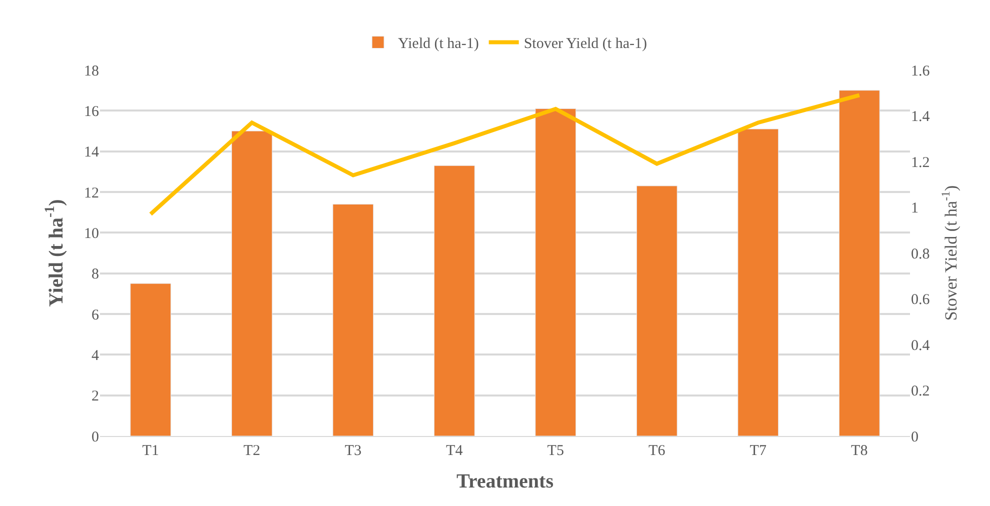 Image resolution: width=990 pixels, height=506 pixels. I want to click on x-tick-label: T3, so click(353, 451).